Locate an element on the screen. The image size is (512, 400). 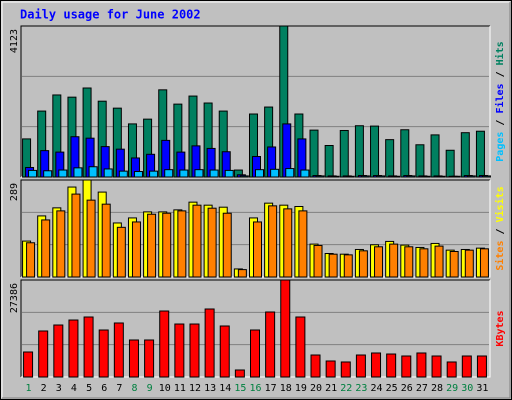
x-tick-label: 27 is located at coordinates (422, 388).